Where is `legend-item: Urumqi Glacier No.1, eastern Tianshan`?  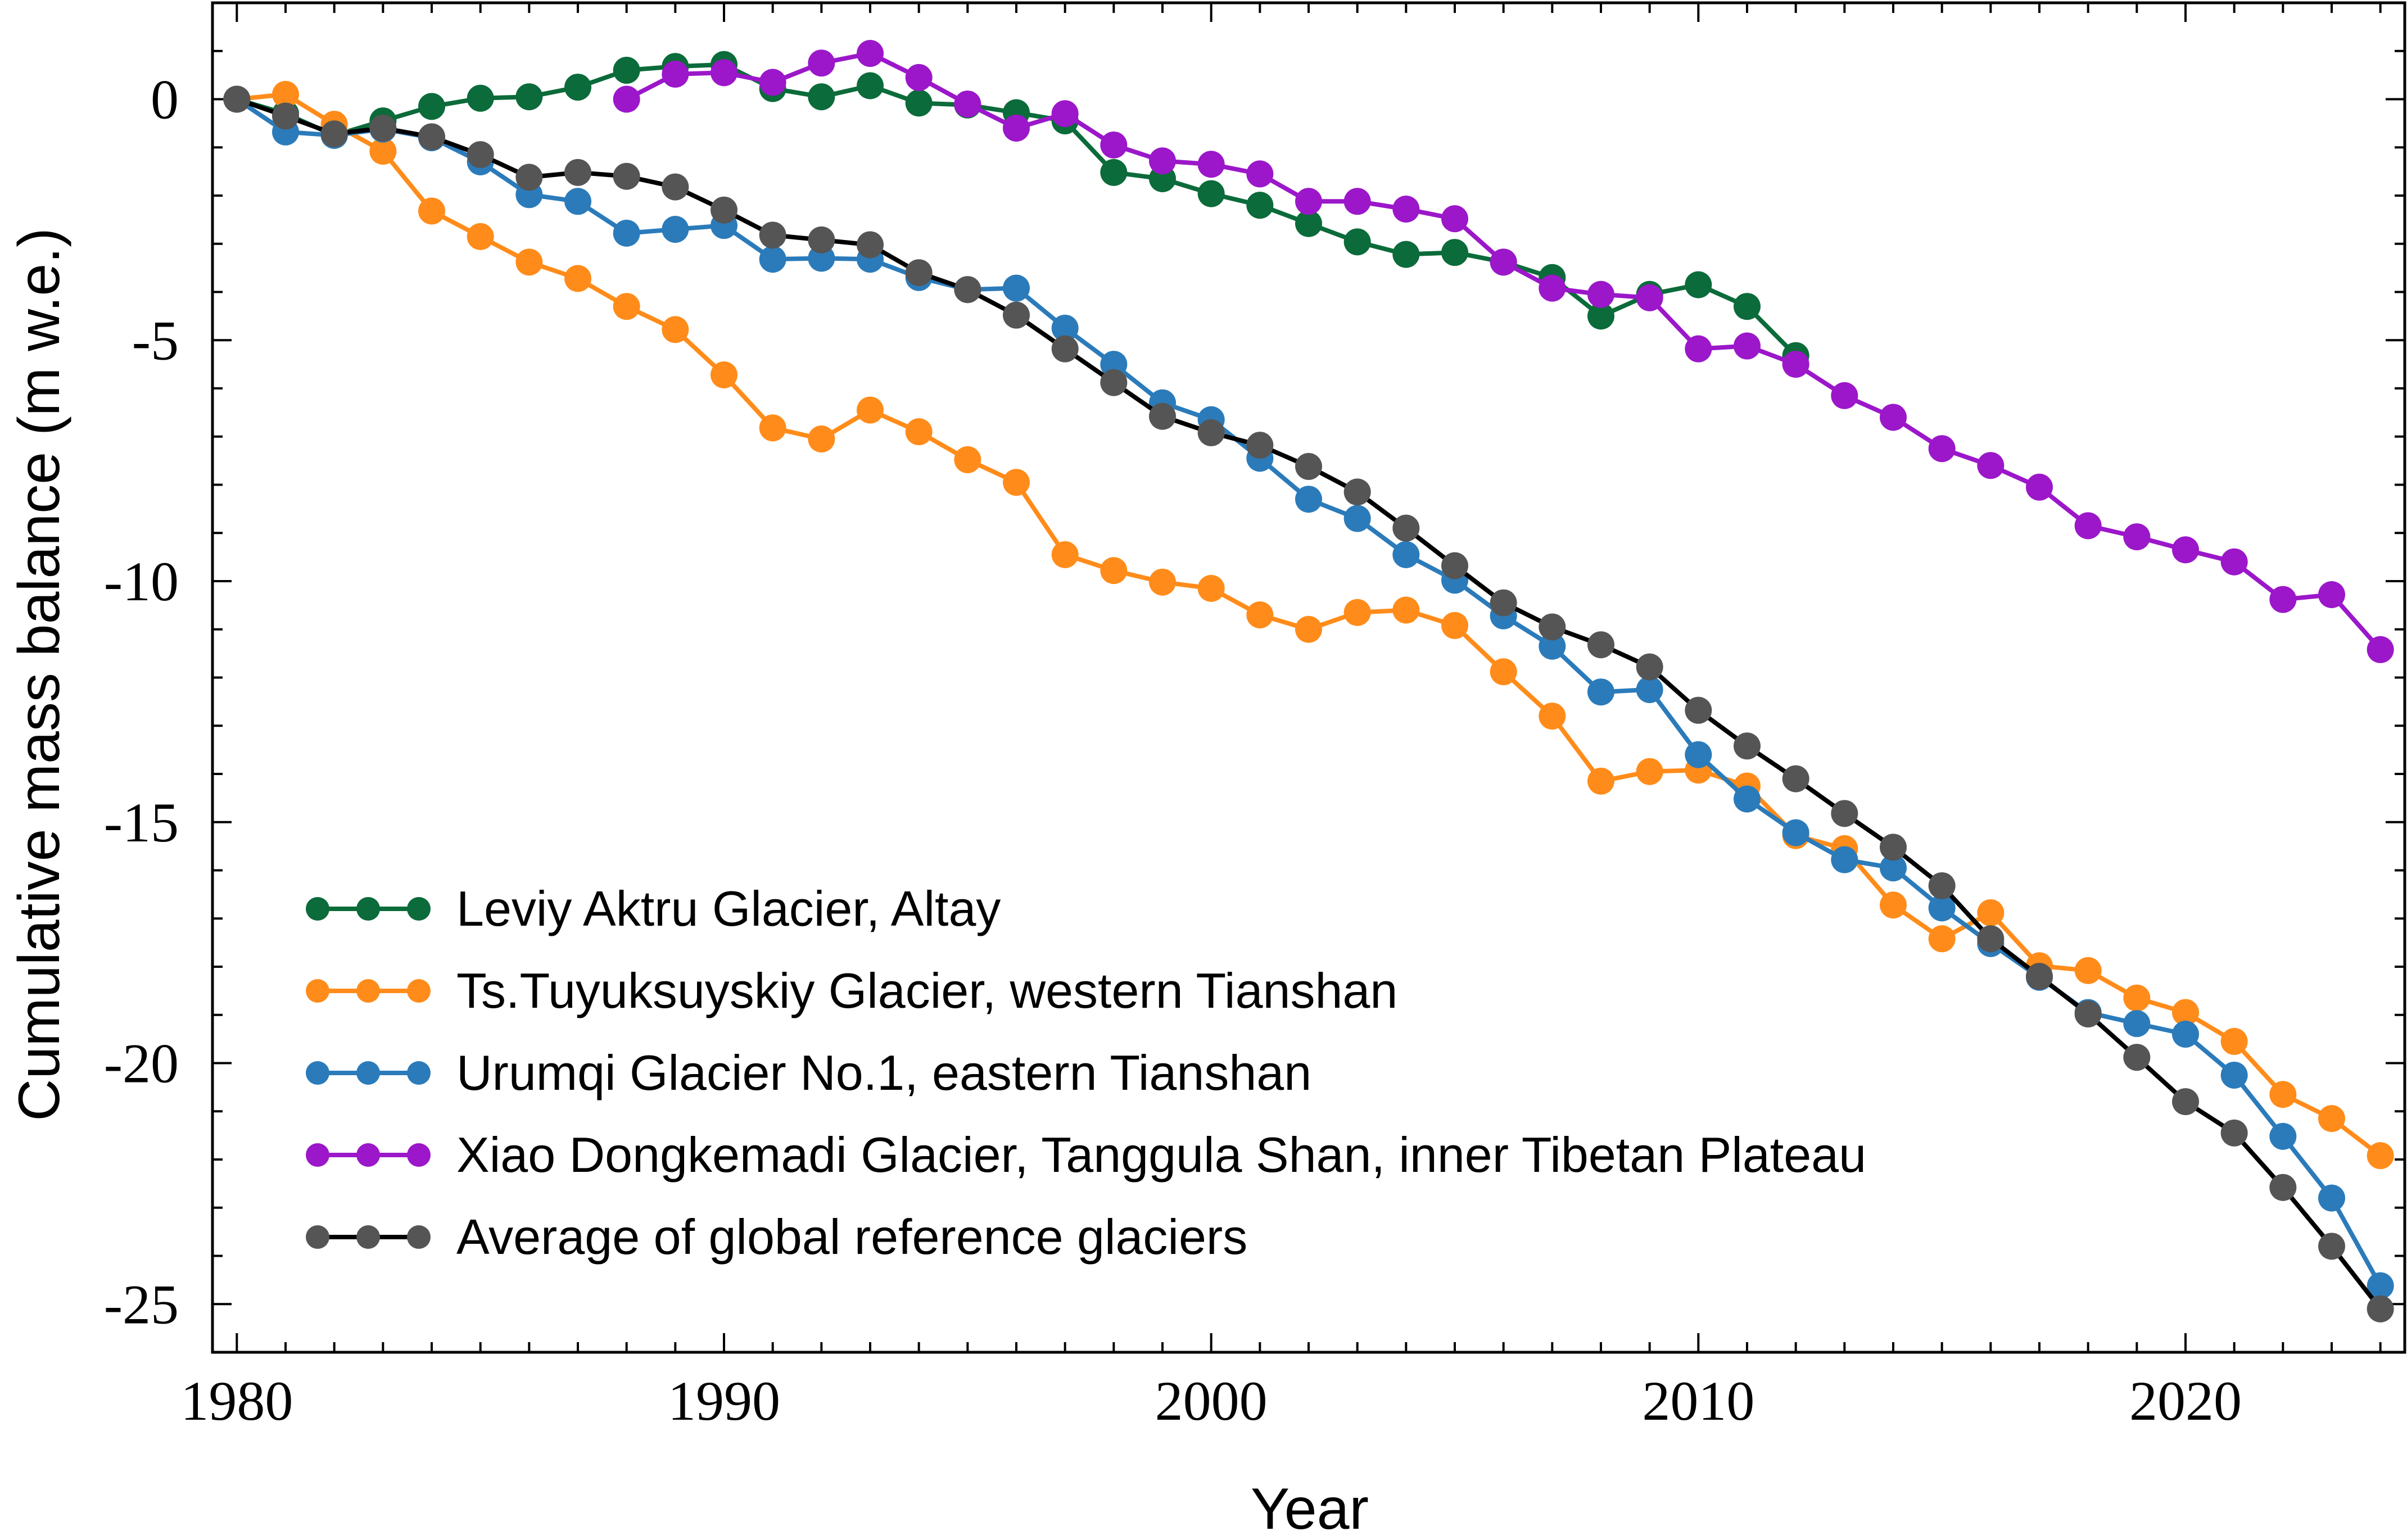 legend-item: Urumqi Glacier No.1, eastern Tianshan is located at coordinates (808, 1072).